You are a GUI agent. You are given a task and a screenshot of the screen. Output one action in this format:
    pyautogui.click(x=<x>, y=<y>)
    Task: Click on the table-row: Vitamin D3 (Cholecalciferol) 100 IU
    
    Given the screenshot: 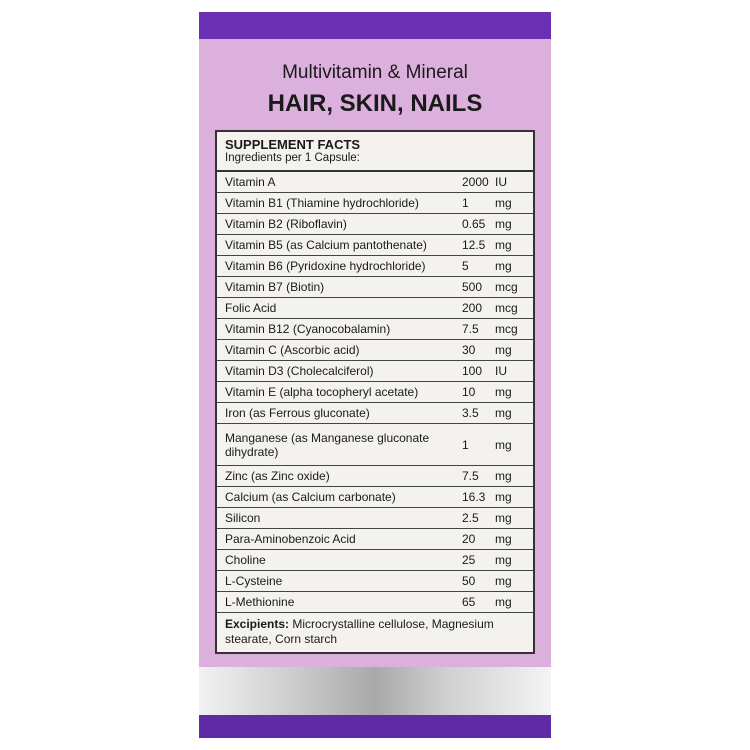 What is the action you would take?
    pyautogui.click(x=375, y=371)
    